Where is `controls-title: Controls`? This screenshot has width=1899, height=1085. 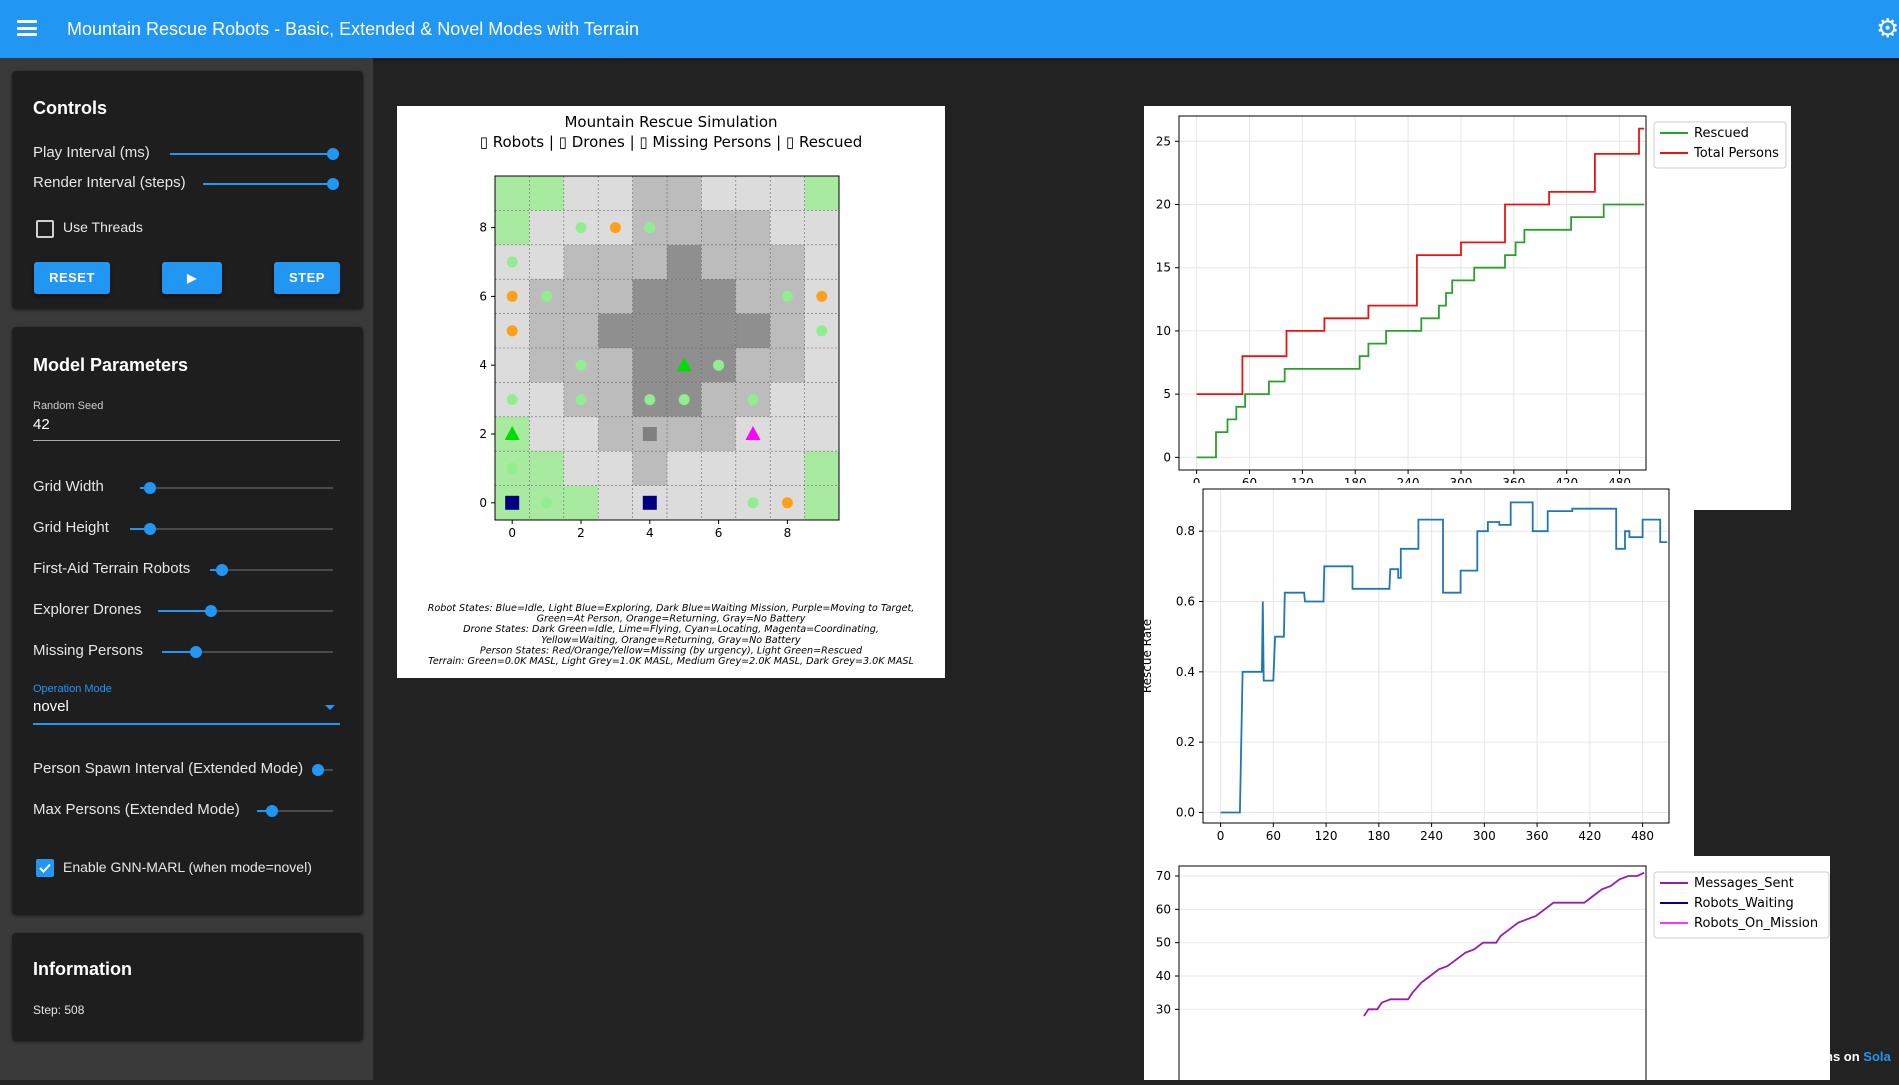 controls-title: Controls is located at coordinates (70, 108).